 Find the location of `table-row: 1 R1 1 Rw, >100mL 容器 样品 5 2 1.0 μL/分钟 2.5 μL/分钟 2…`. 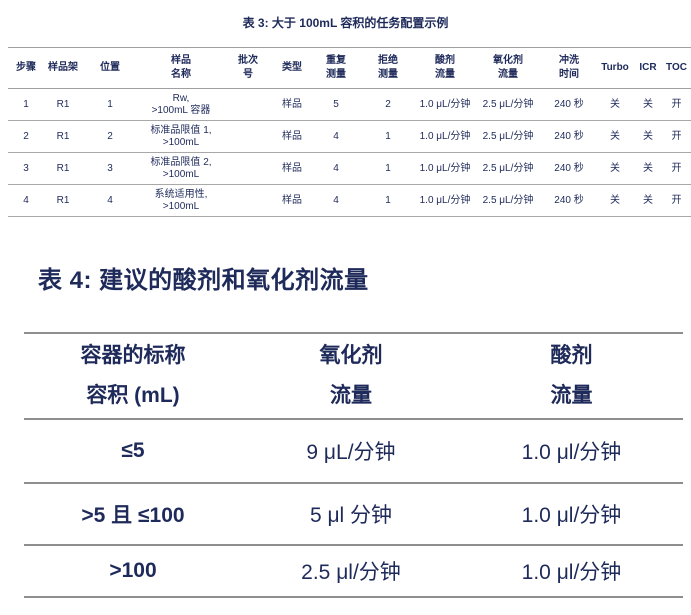

table-row: 1 R1 1 Rw, >100mL 容器 样品 5 2 1.0 μL/分钟 2.5 μL/分钟 2… is located at coordinates (349, 104).